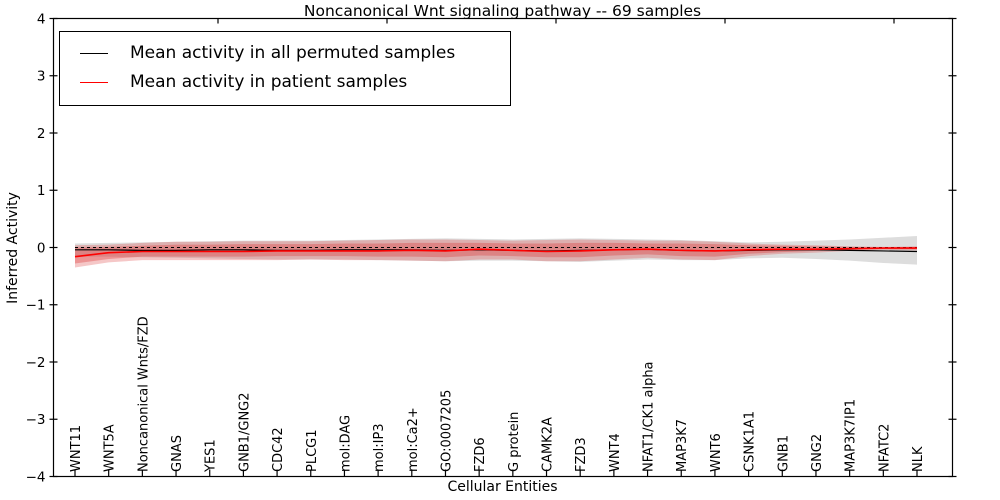 This screenshot has width=1000, height=500. I want to click on x-tick-label: WNT6, so click(716, 452).